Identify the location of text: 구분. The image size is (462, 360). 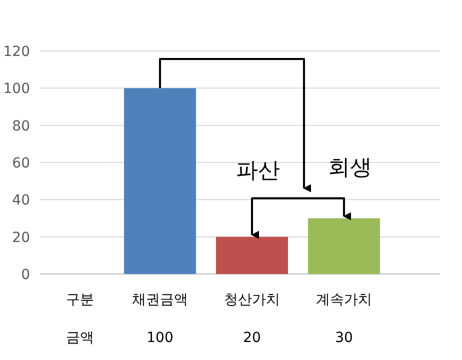
(80, 300).